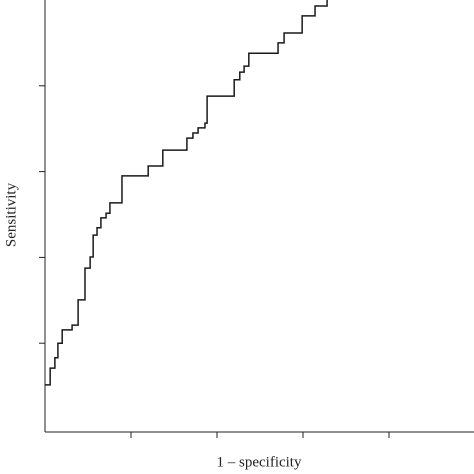 The image size is (474, 474). I want to click on x-axis-label: 1 – specificity, so click(259, 462).